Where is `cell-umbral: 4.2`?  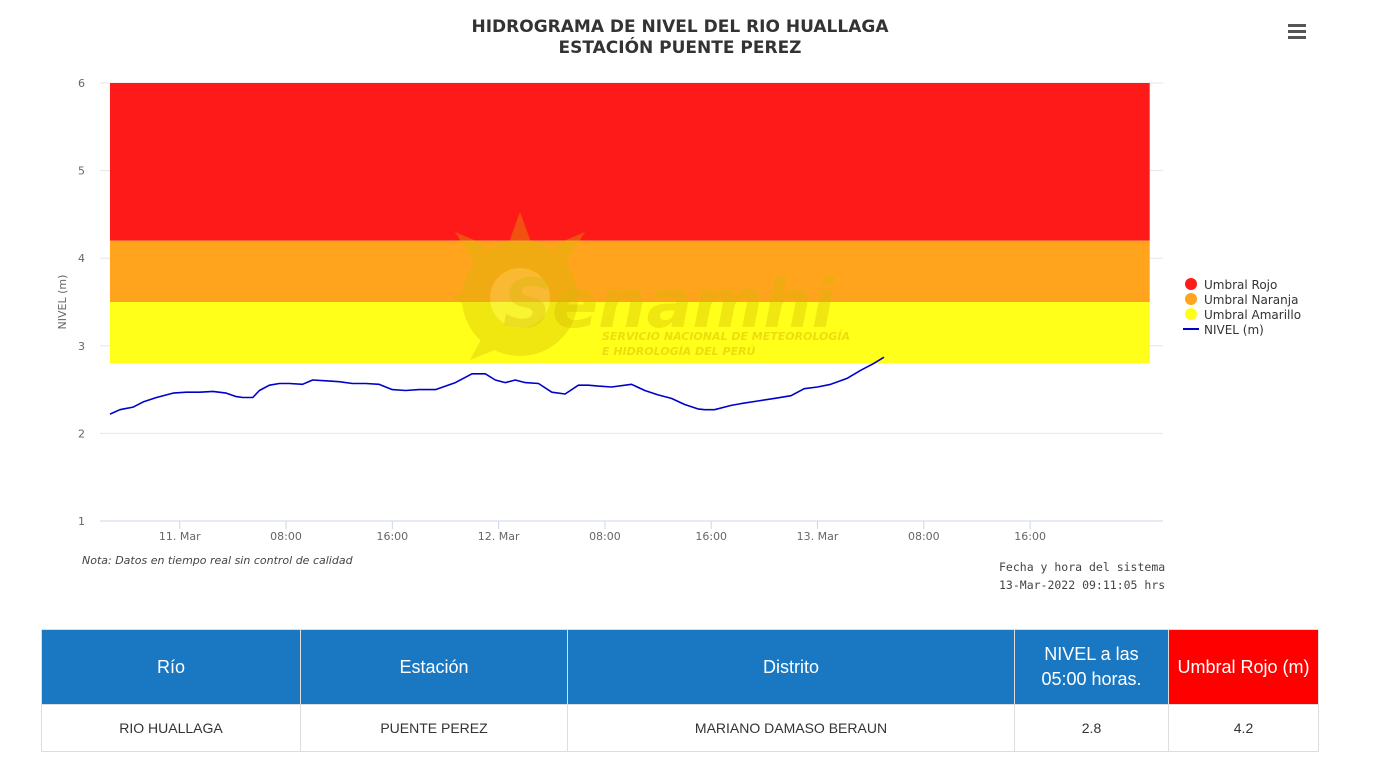 cell-umbral: 4.2 is located at coordinates (1243, 728).